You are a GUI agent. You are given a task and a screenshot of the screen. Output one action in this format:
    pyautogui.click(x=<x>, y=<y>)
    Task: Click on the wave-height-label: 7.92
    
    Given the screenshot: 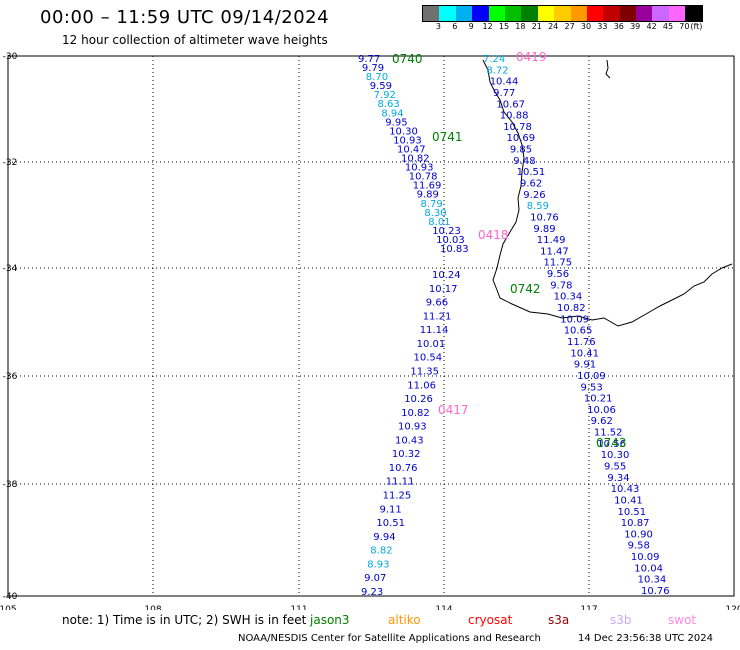 What is the action you would take?
    pyautogui.click(x=385, y=95)
    